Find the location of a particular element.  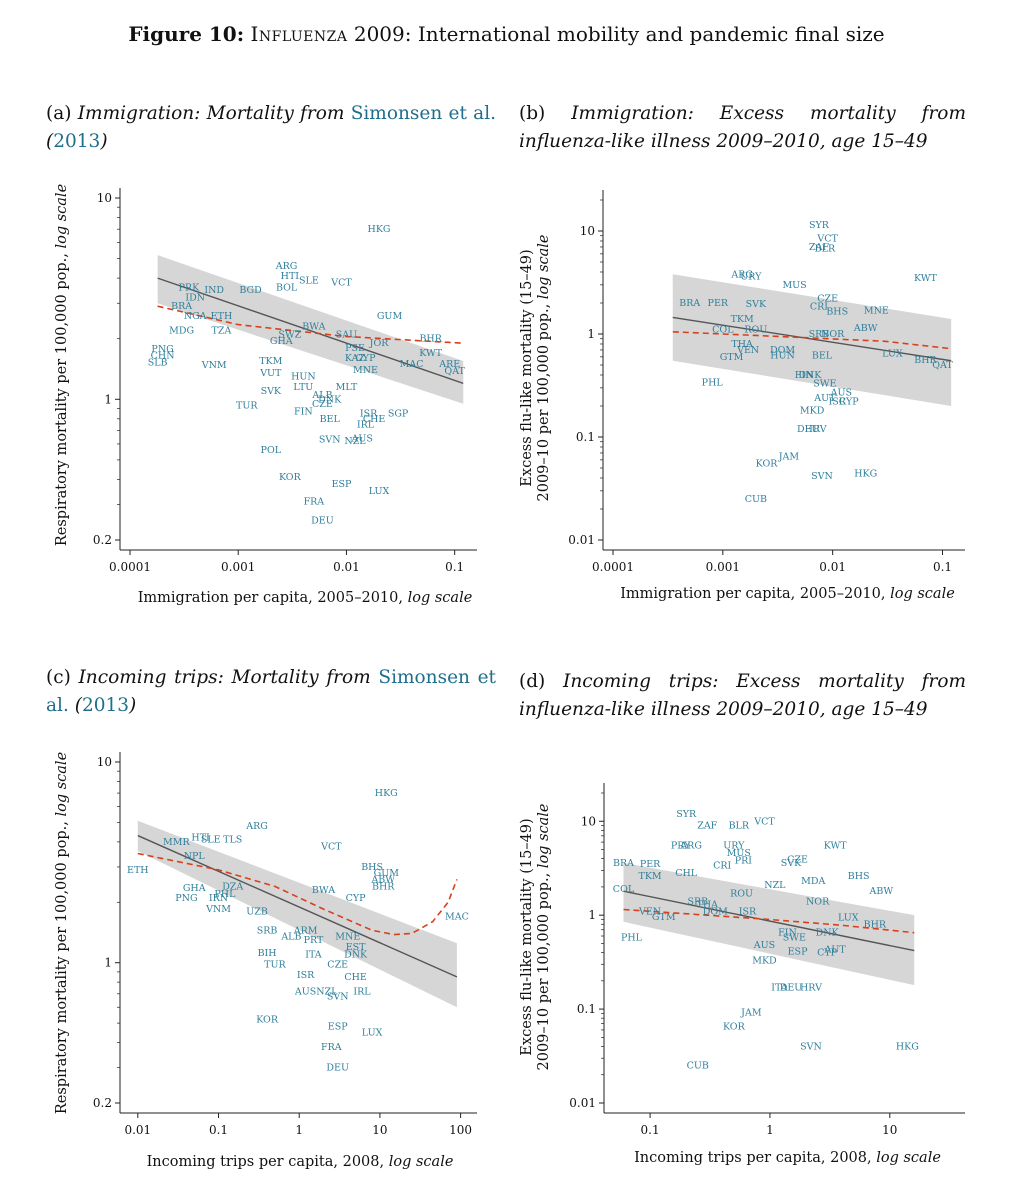

point-label: IND is located at coordinates (214, 290).